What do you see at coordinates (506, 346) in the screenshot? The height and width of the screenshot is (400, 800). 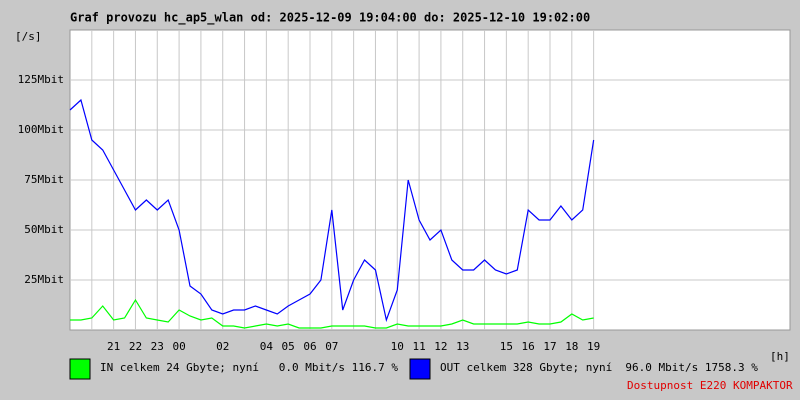 I see `x-tick-label: 15` at bounding box center [506, 346].